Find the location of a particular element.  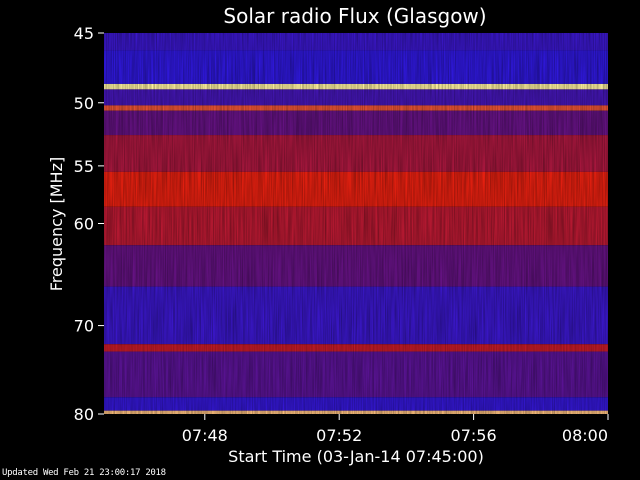

y-tick-label: 55 is located at coordinates (84, 166).